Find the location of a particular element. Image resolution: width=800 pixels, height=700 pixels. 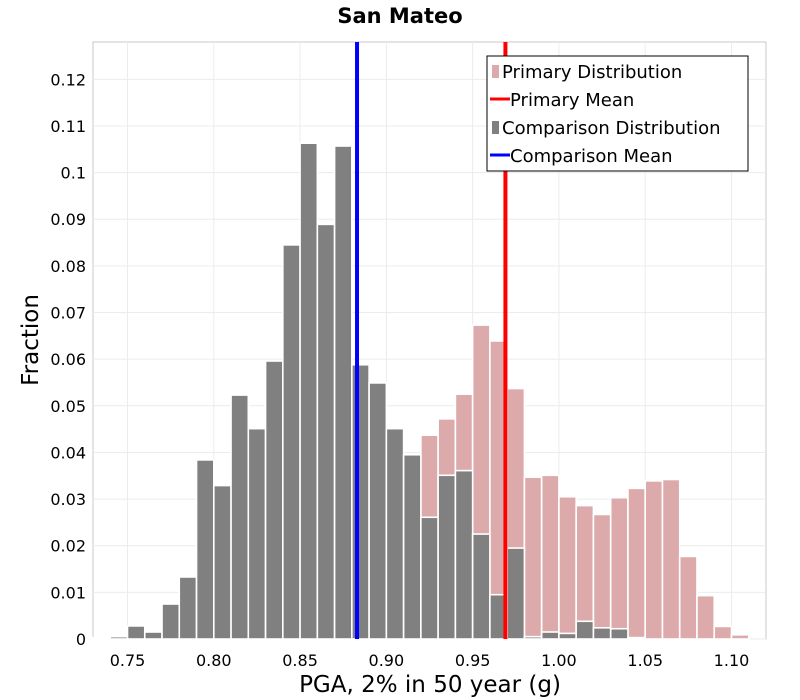

y-tick-label: 0 is located at coordinates (81, 639).